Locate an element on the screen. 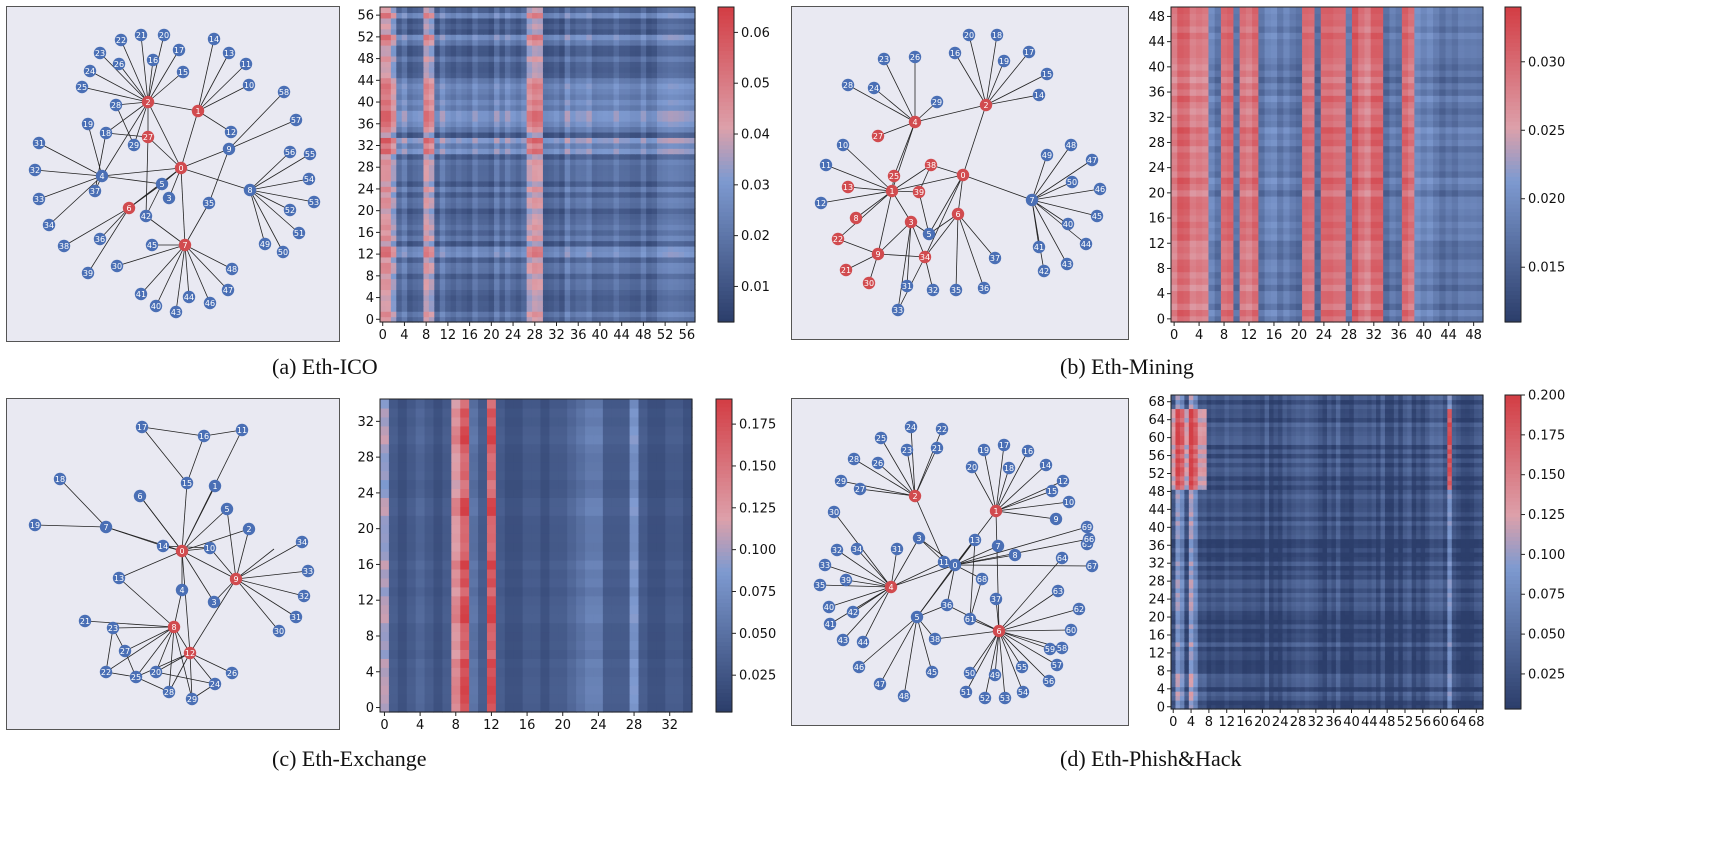  graph-node-circle is located at coordinates (1047, 74).